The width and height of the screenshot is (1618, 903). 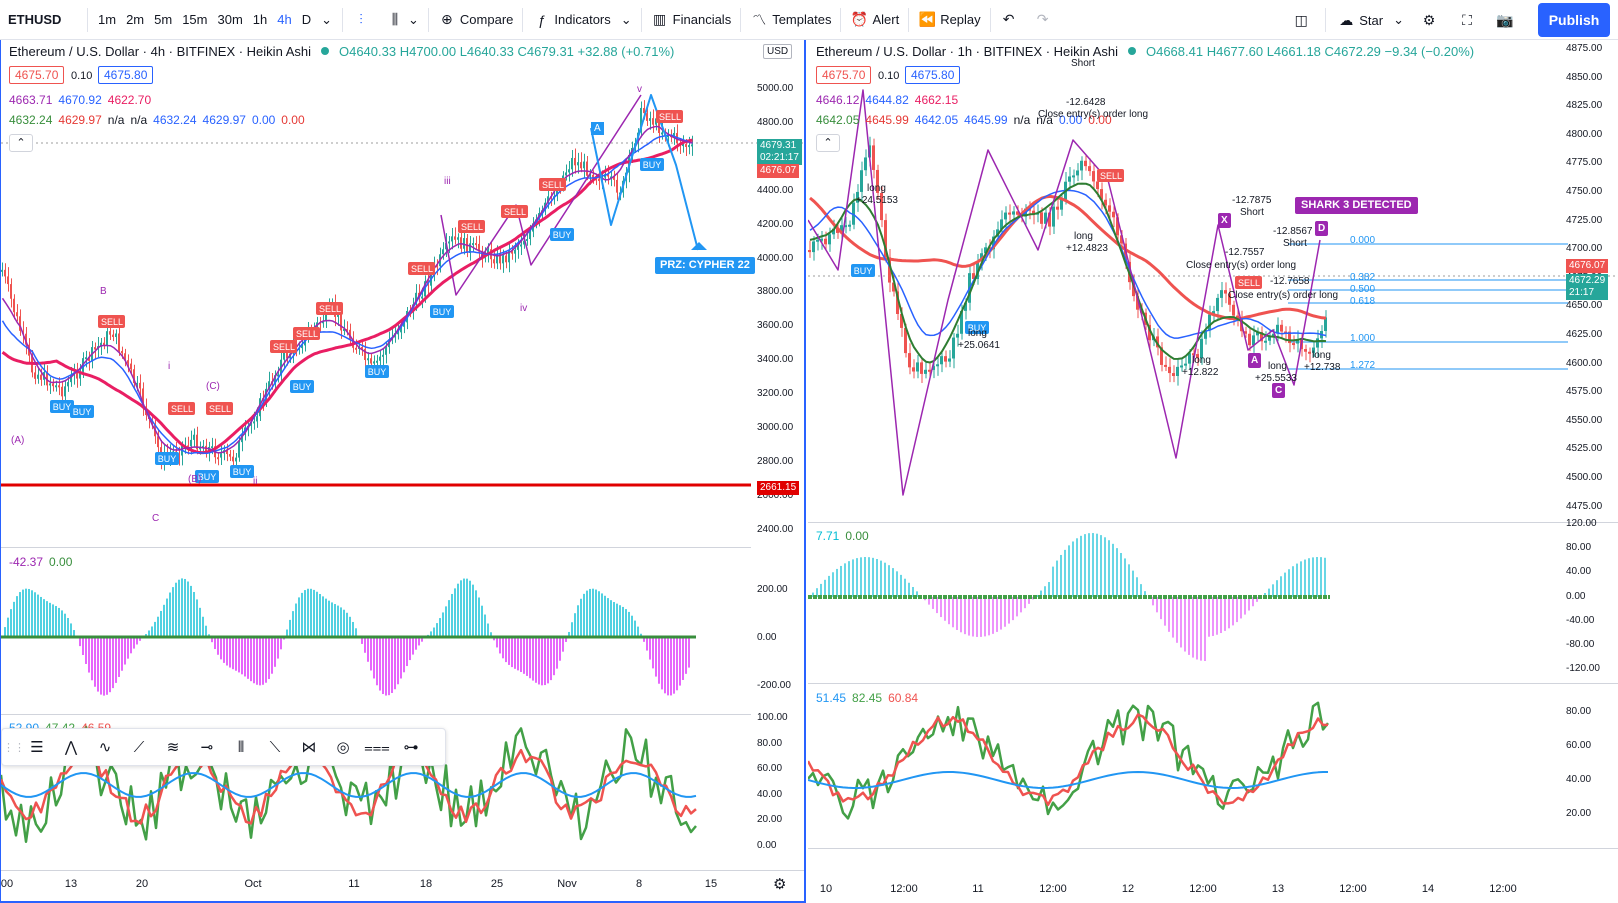 I want to click on position-tool-icon: ⊶, so click(x=411, y=747).